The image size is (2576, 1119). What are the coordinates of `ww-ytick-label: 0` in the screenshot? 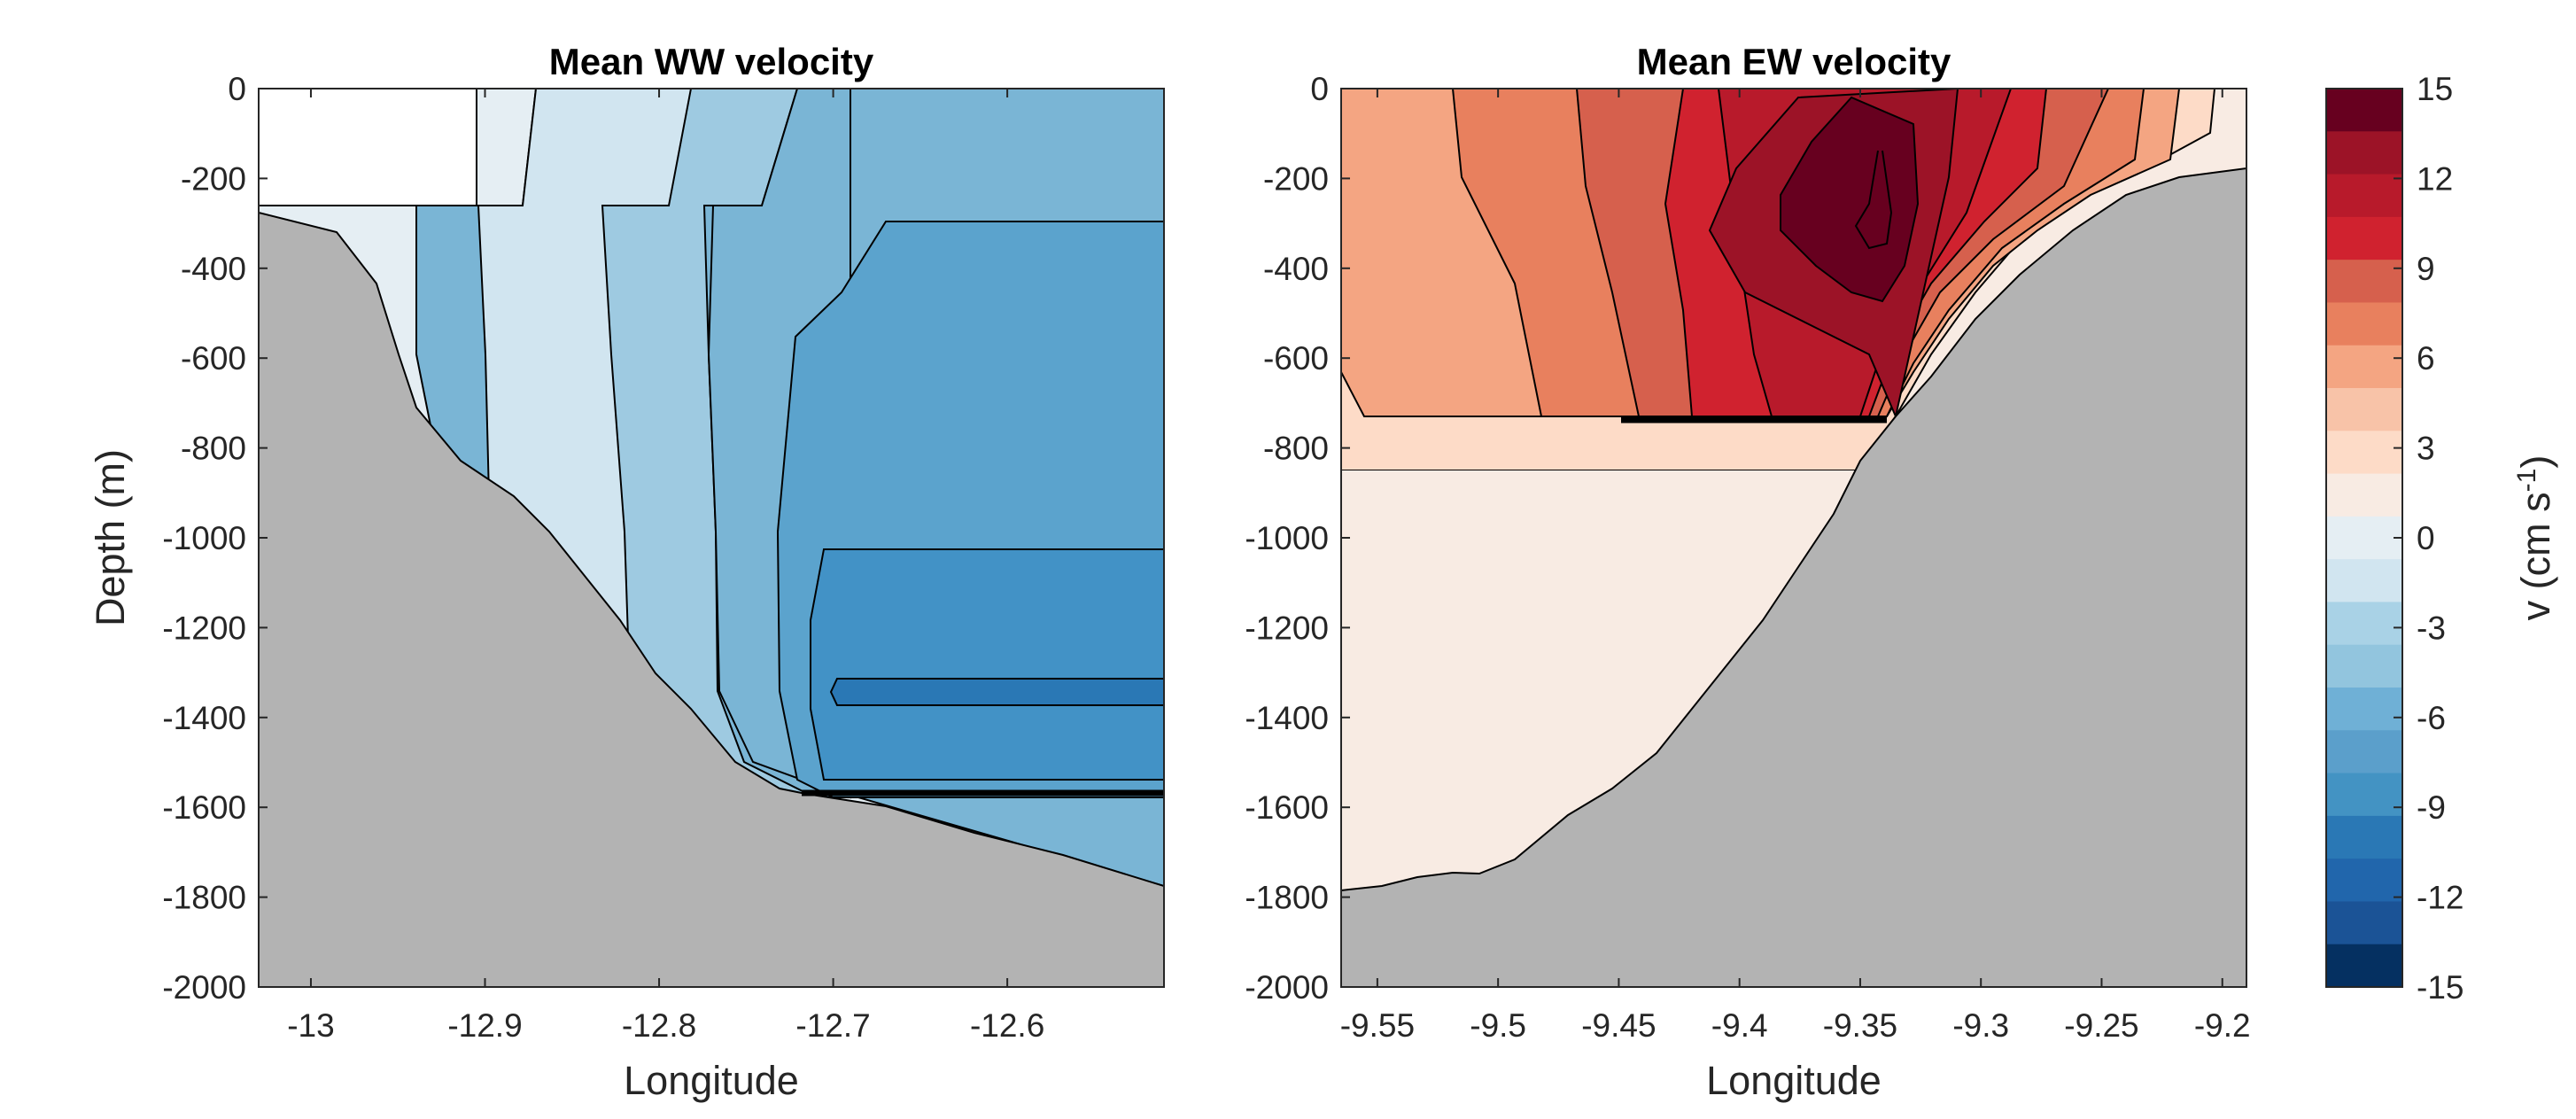 It's located at (237, 89).